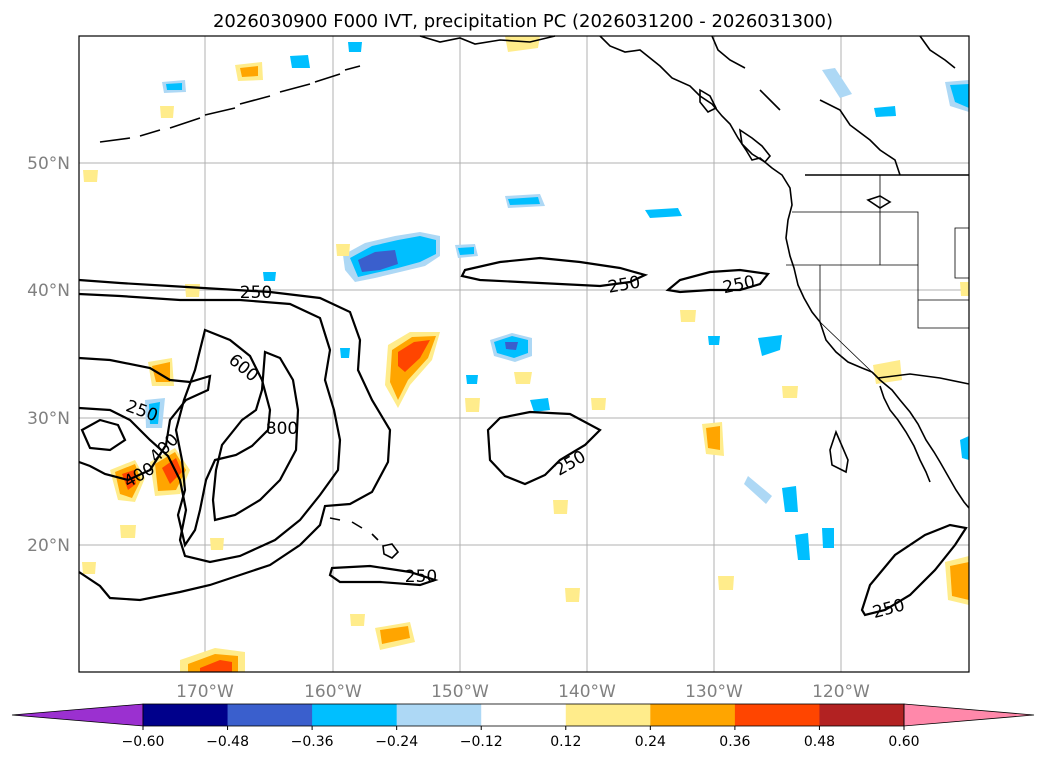  What do you see at coordinates (227, 742) in the screenshot?
I see `colorbar-tick-label: −0.48` at bounding box center [227, 742].